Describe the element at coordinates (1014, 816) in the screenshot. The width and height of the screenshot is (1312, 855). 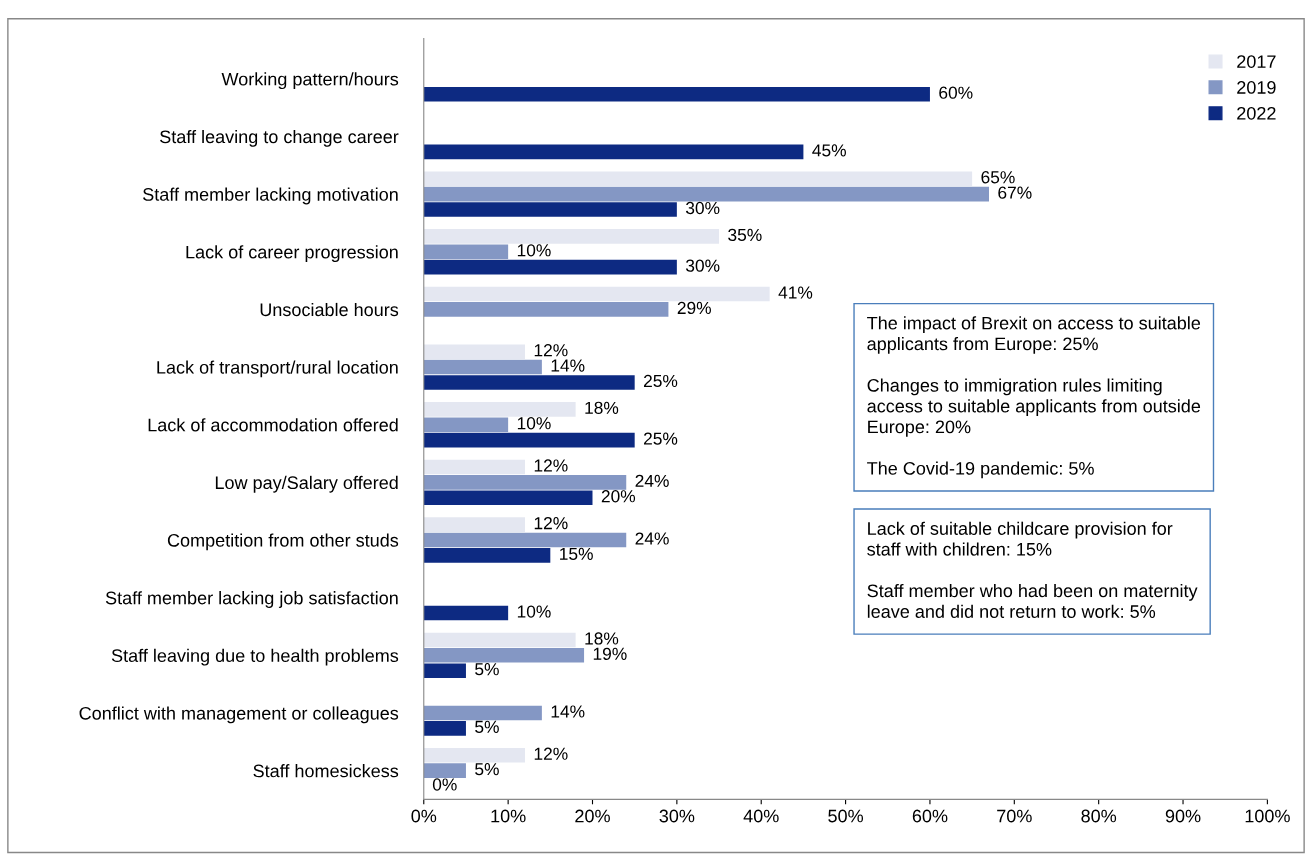
I see `x-tick-label: 70%` at that location.